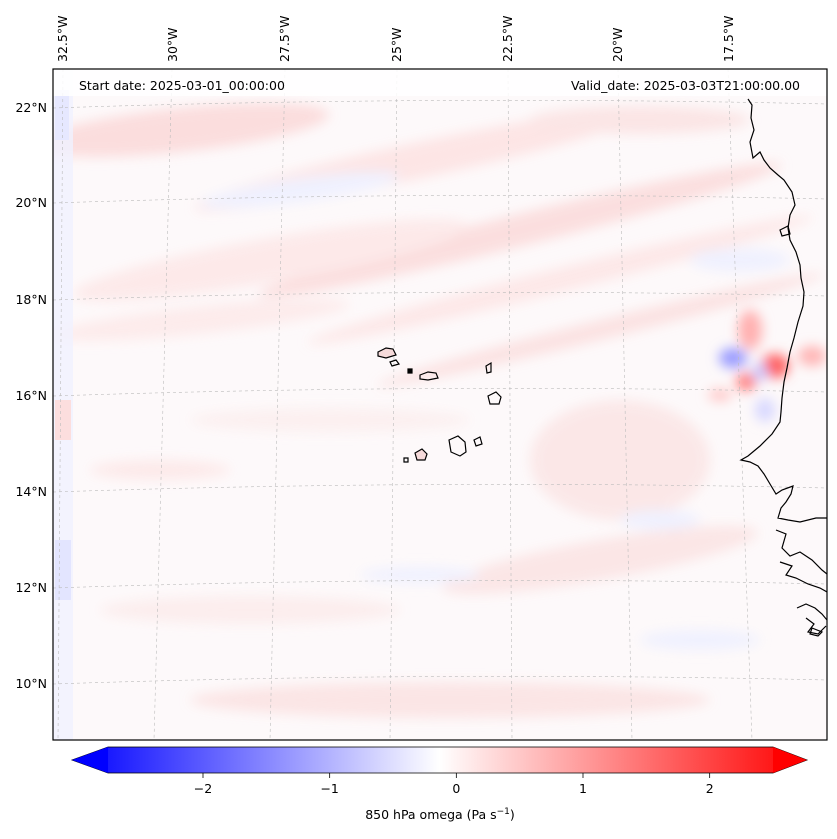 Image resolution: width=837 pixels, height=839 pixels. Describe the element at coordinates (456, 788) in the screenshot. I see `colorbar-tick-label: 0` at that location.